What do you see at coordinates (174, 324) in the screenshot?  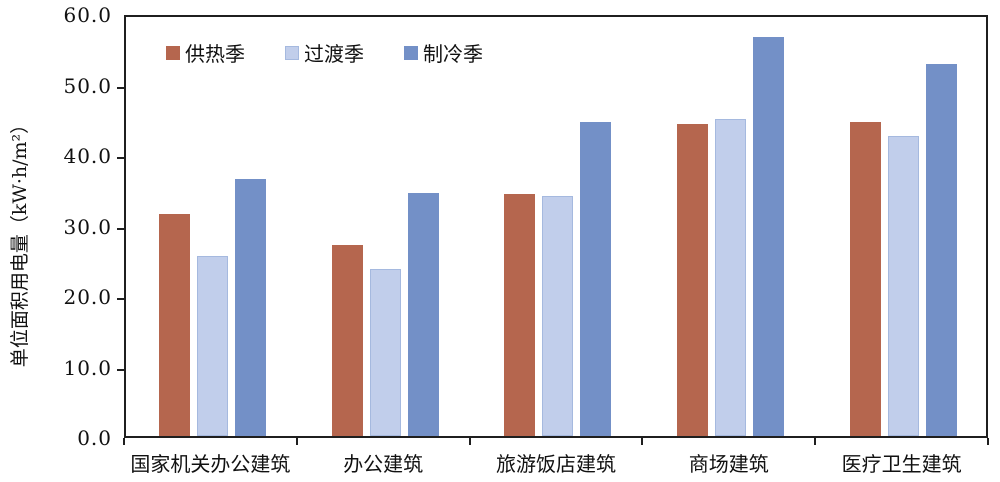 I see `bar-供热季-国家机关办公建筑` at bounding box center [174, 324].